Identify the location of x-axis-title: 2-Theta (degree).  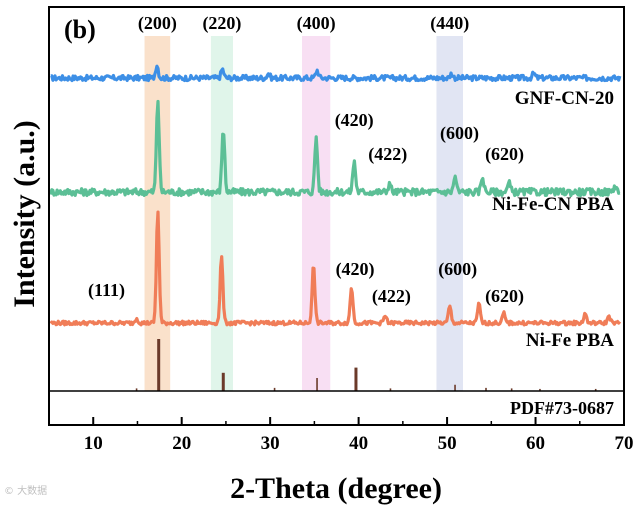
(336, 488).